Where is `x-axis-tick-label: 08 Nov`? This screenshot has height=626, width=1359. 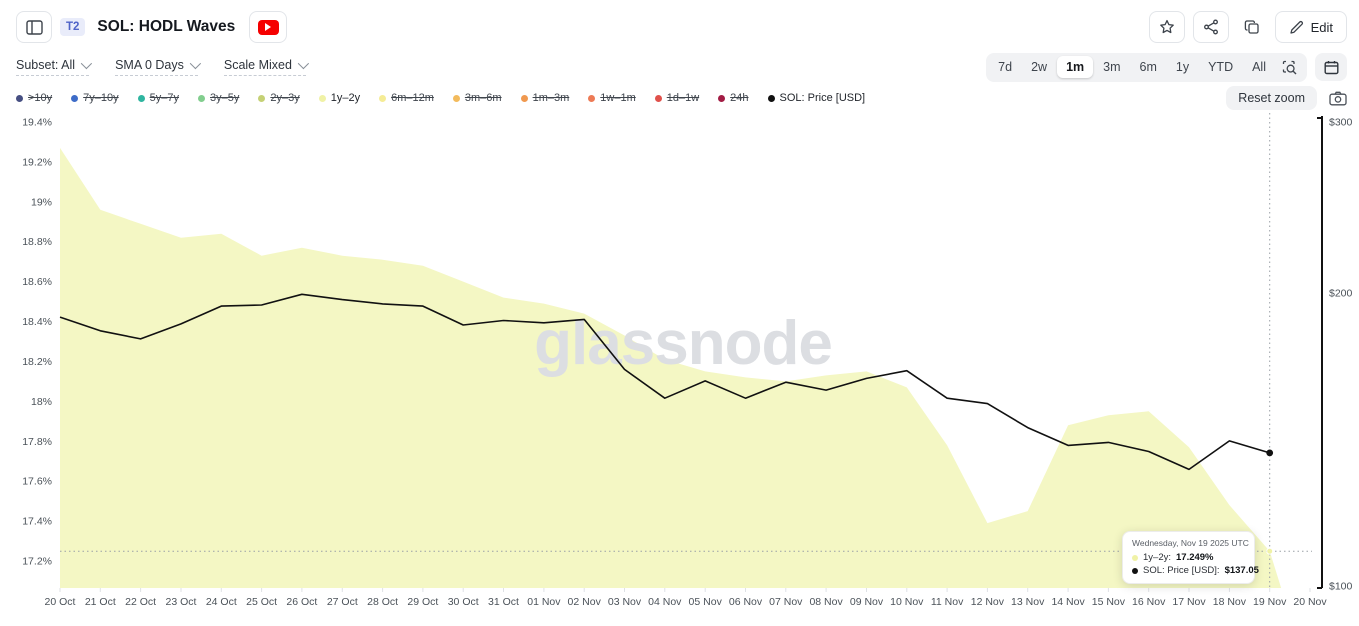 x-axis-tick-label: 08 Nov is located at coordinates (826, 602).